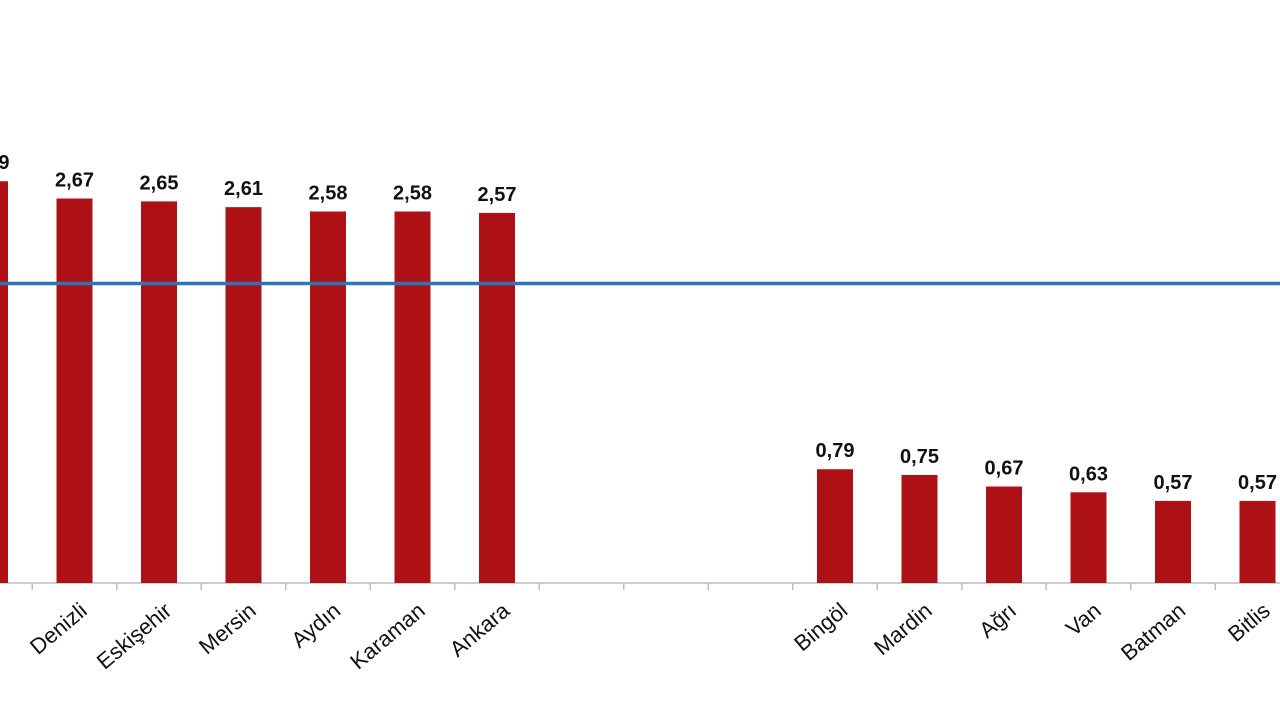 The height and width of the screenshot is (720, 1280). I want to click on category-label: Mersin, so click(227, 629).